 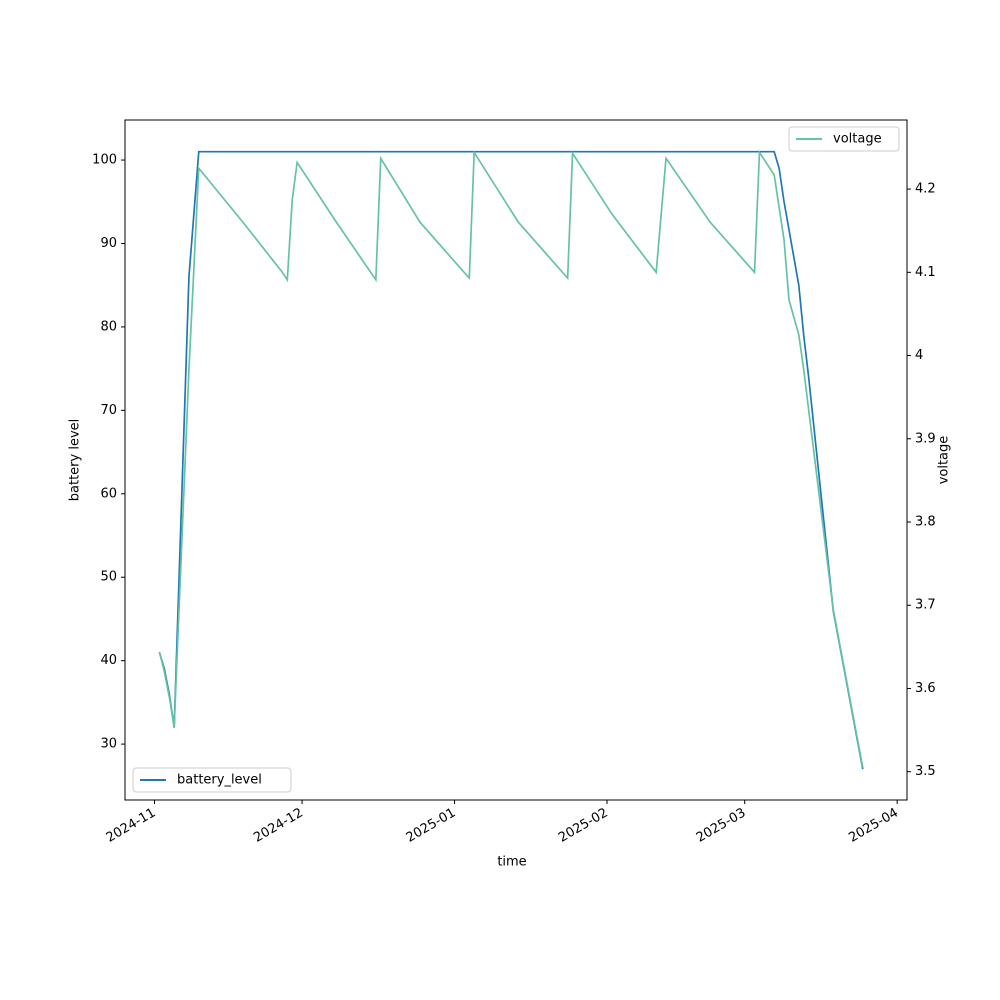 I want to click on x-tick-label: 2024-11, so click(x=131, y=826).